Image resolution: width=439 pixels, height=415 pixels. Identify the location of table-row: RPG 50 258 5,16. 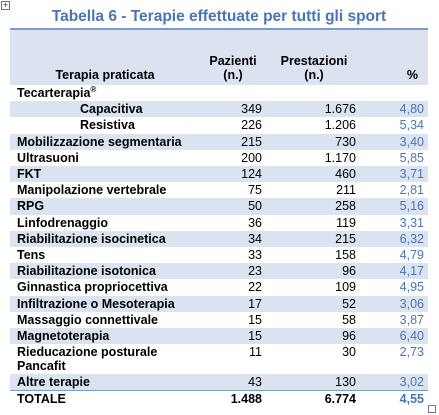
(219, 206).